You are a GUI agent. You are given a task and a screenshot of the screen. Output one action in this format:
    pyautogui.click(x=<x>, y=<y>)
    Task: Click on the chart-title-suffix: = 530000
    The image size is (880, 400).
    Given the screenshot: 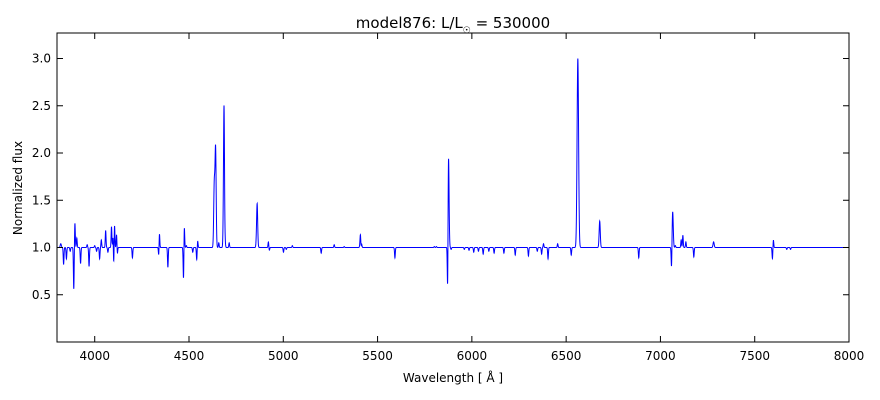 What is the action you would take?
    pyautogui.click(x=510, y=23)
    